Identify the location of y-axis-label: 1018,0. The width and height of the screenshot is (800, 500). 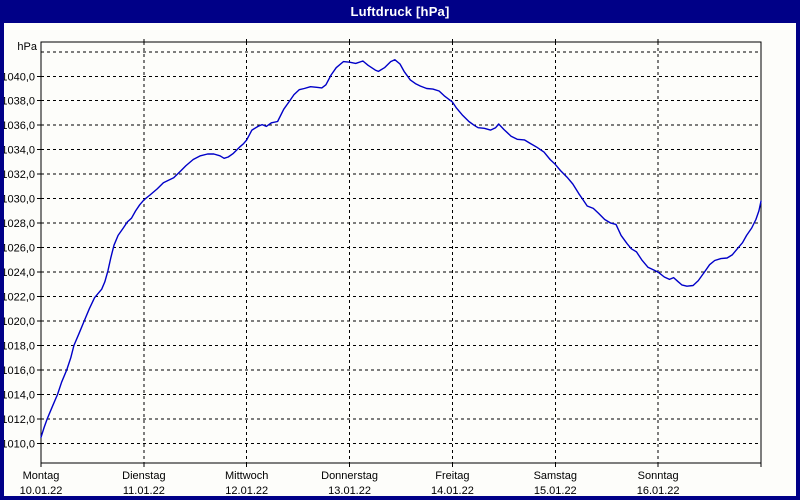
(19, 347).